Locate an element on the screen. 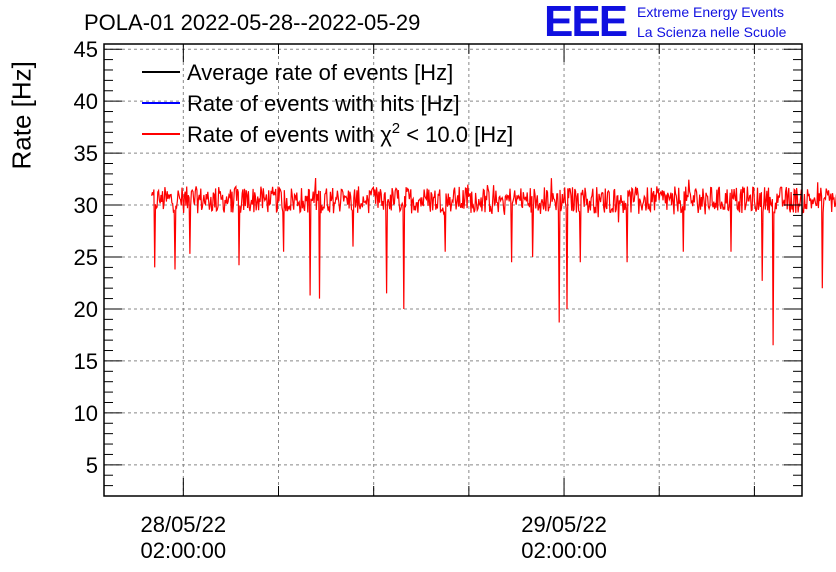 Image resolution: width=836 pixels, height=572 pixels. x-tick-label-date: 29/05/22 is located at coordinates (564, 524).